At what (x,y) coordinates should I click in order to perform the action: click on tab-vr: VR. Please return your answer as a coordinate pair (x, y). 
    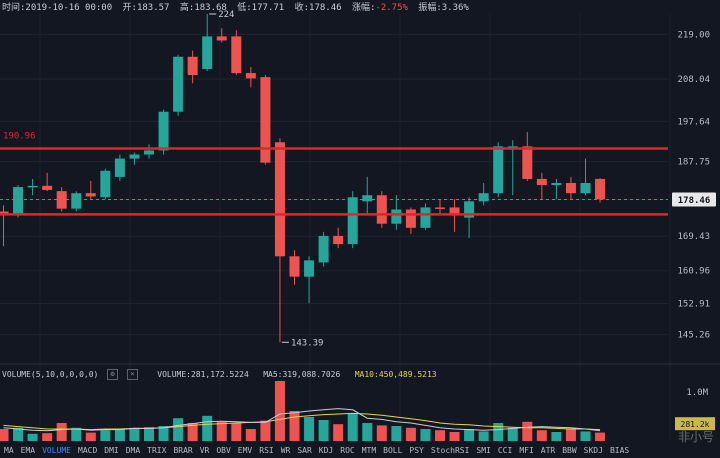
    Looking at the image, I should click on (204, 450).